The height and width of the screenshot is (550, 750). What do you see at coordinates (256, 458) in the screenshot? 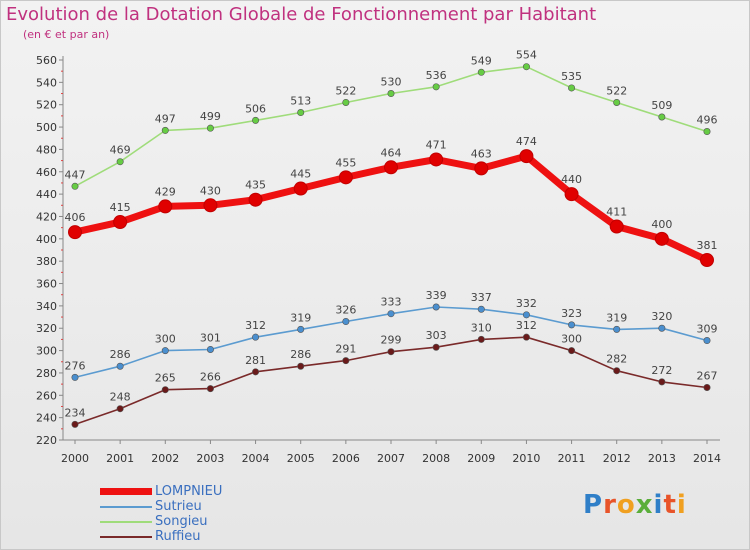
I see `x-tick-label: 2004` at bounding box center [256, 458].